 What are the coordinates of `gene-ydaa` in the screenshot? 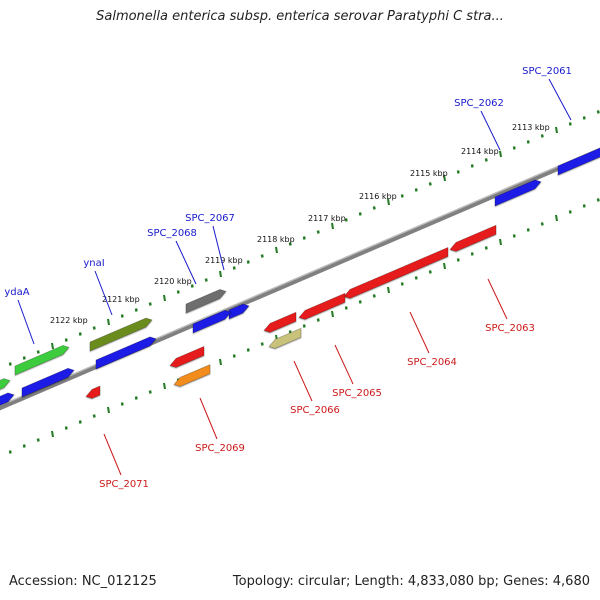 It's located at (48, 382).